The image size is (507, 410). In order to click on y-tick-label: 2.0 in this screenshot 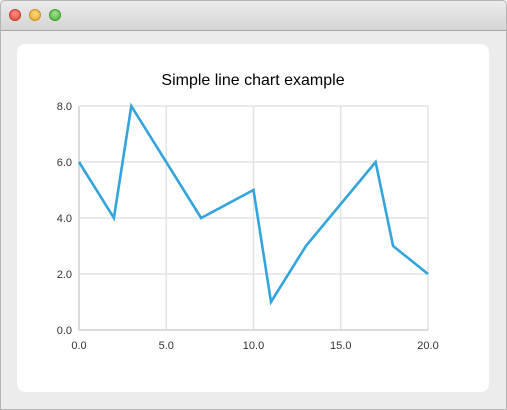, I will do `click(64, 275)`.